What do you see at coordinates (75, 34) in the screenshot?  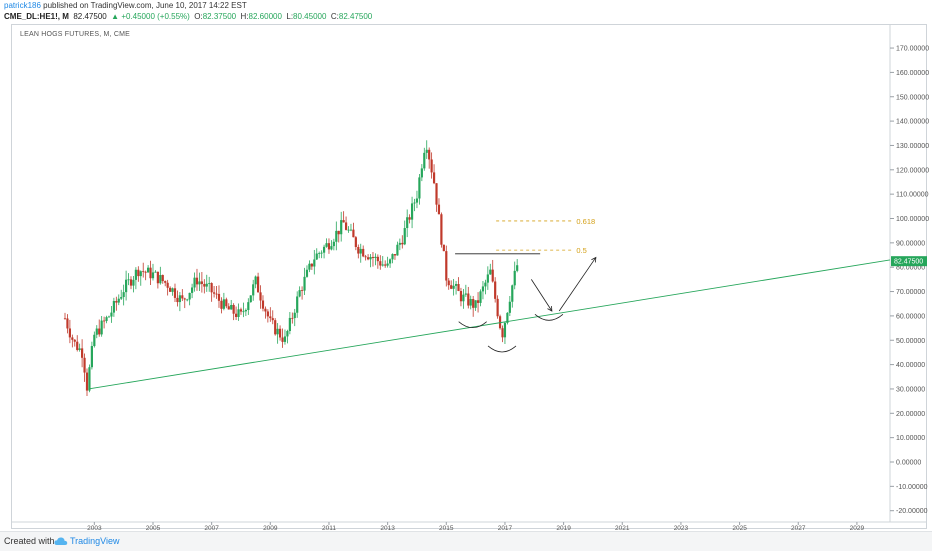 I see `chart-title: LEAN HOGS FUTURES, M, CME` at bounding box center [75, 34].